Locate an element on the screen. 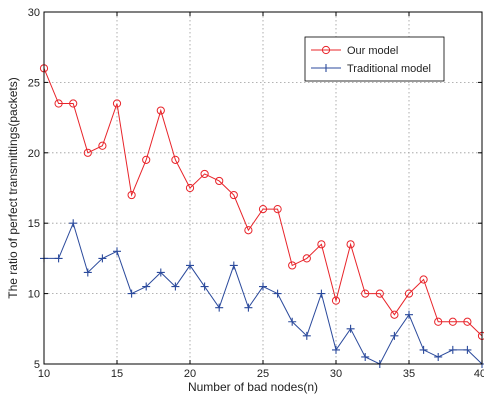  x-tick-label: 25 is located at coordinates (263, 374).